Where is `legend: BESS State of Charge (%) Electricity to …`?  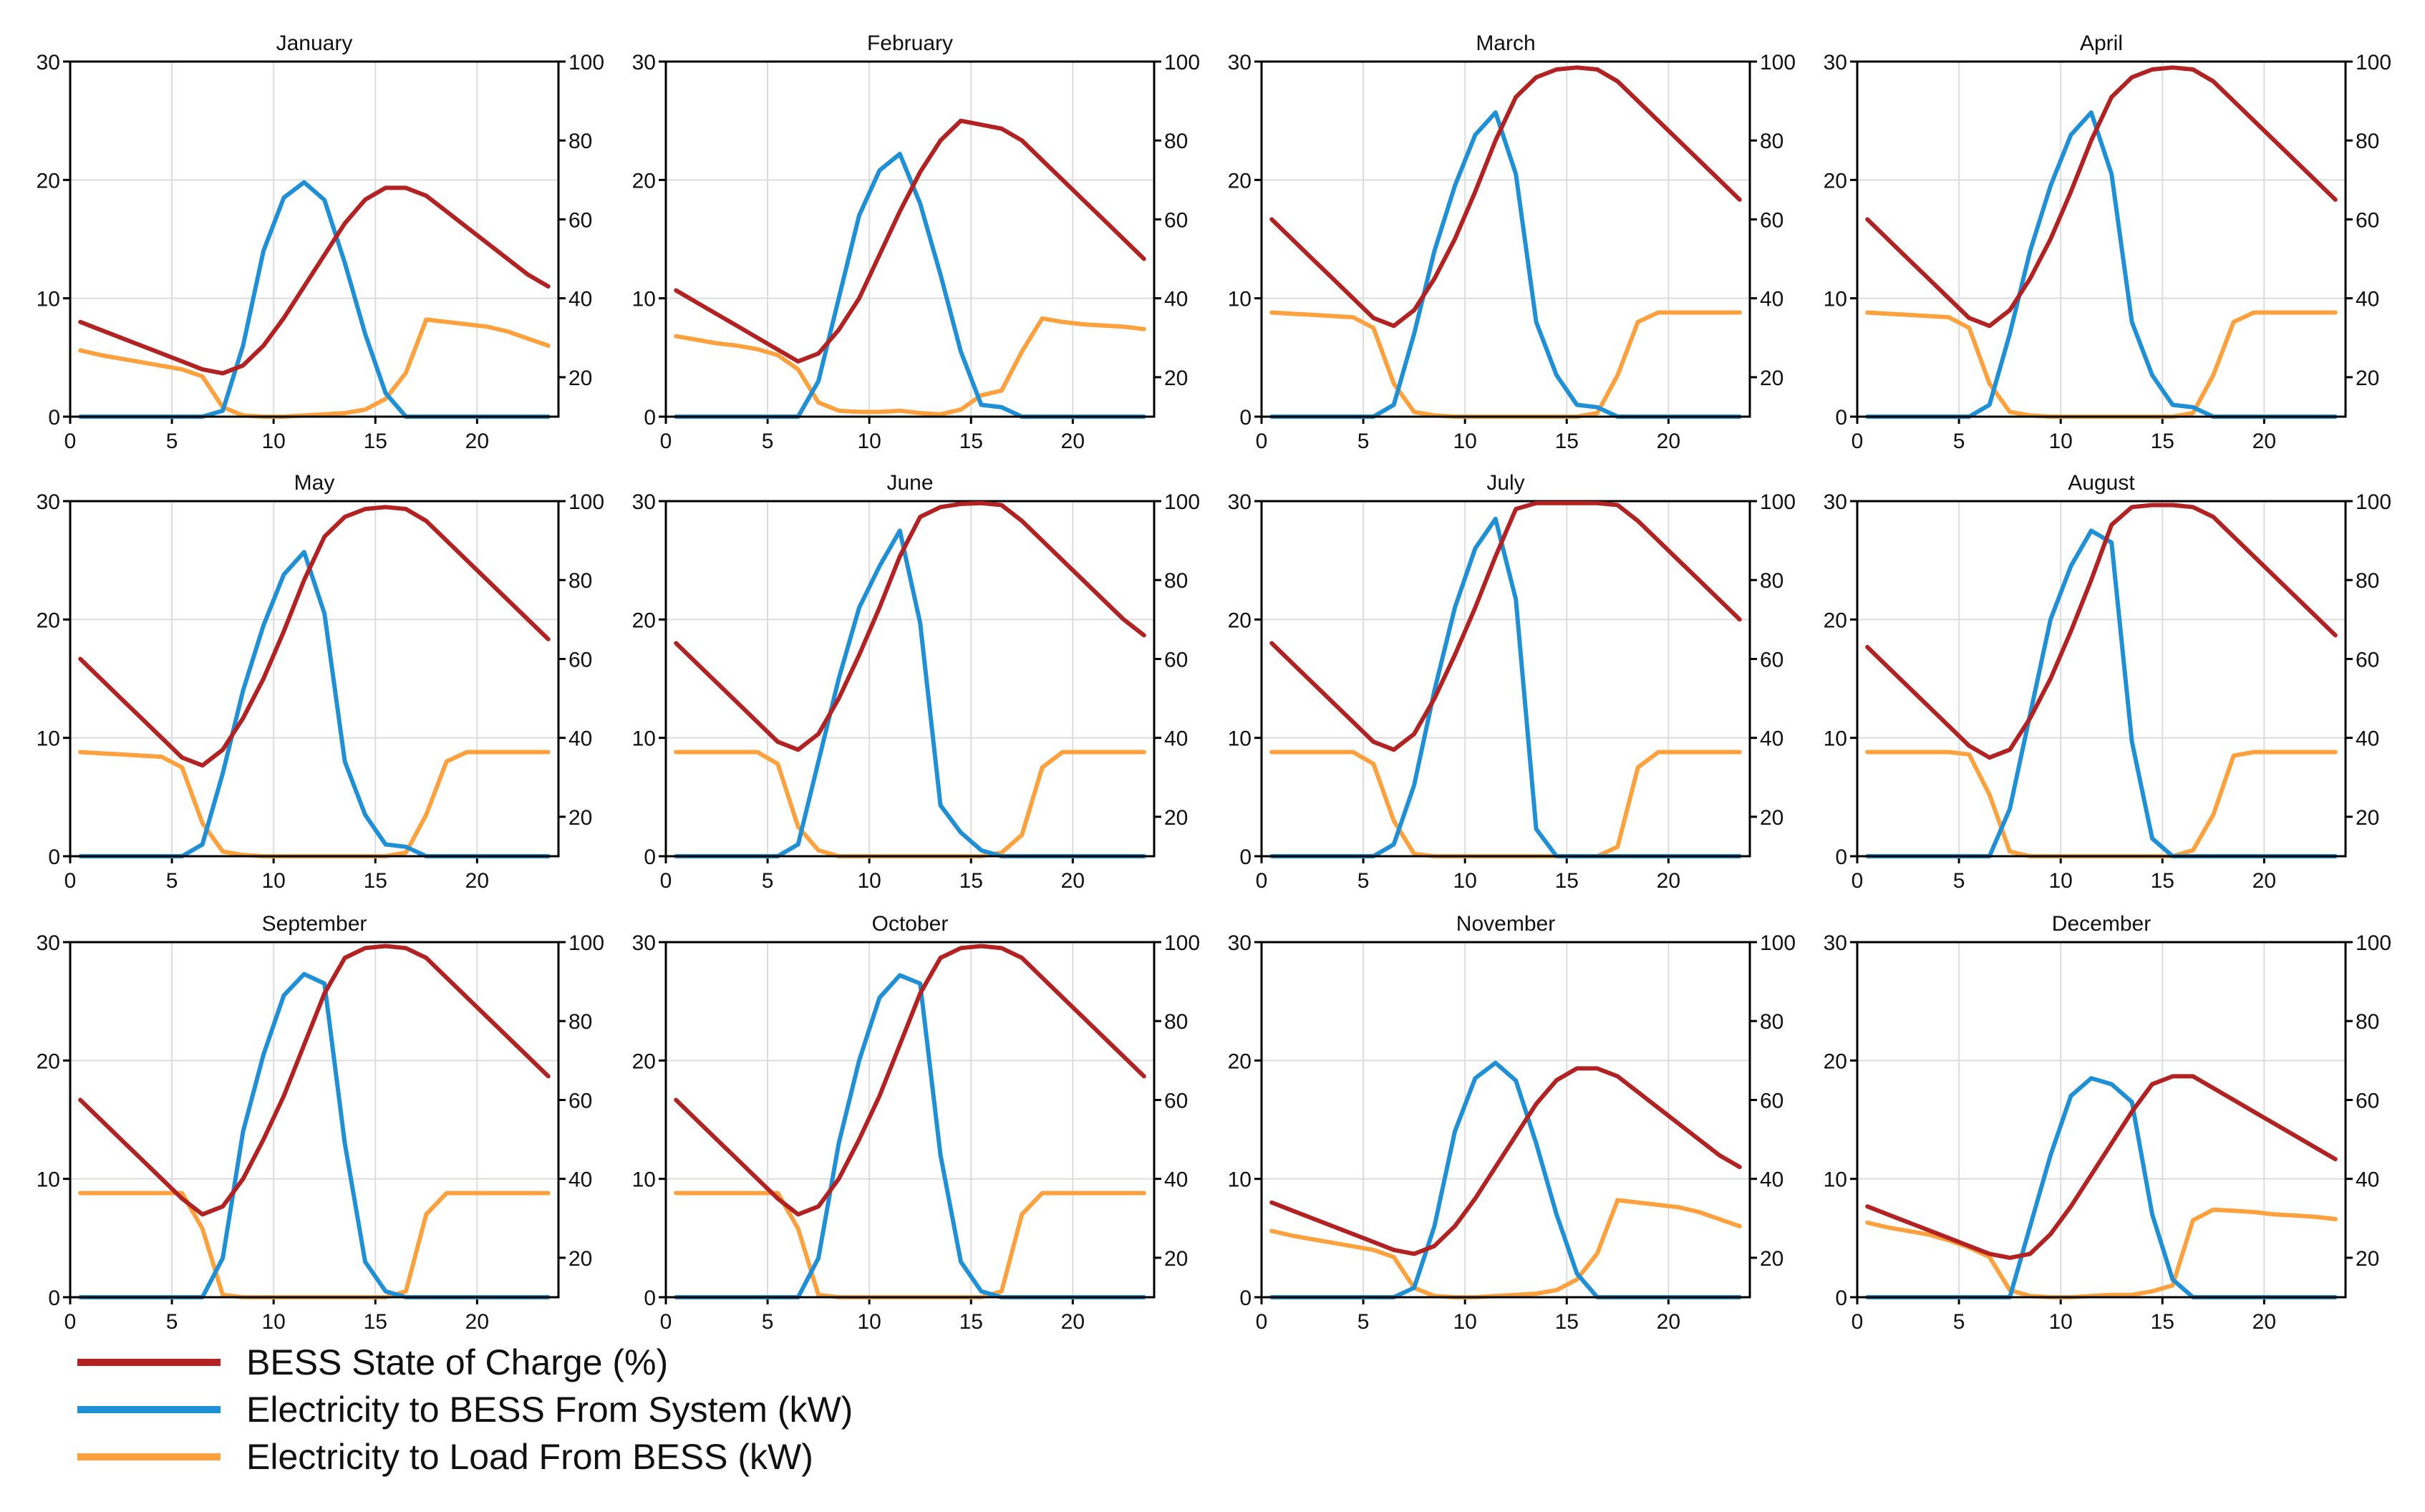
legend: BESS State of Charge (%) Electricity to … is located at coordinates (465, 1409).